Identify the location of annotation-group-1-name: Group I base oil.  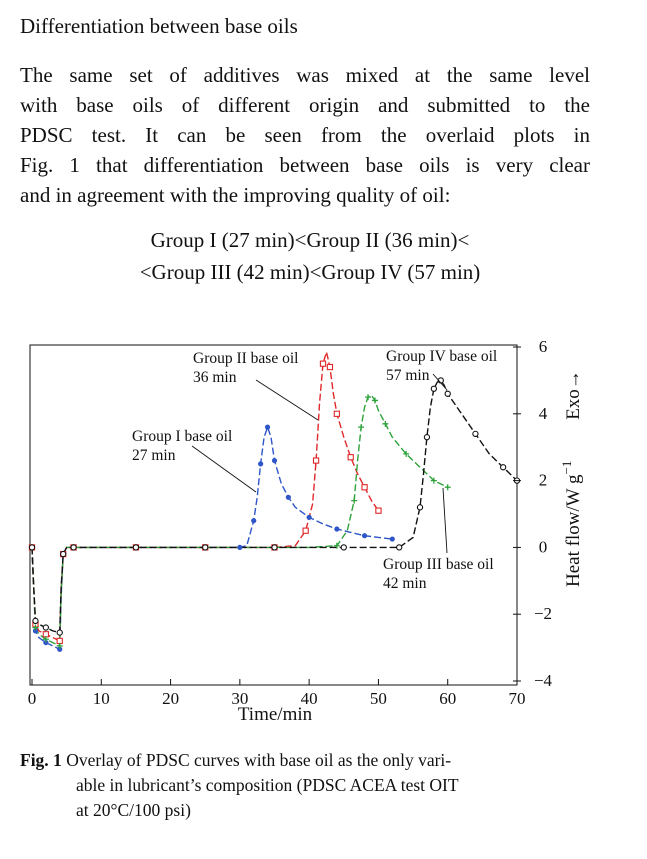
(182, 436).